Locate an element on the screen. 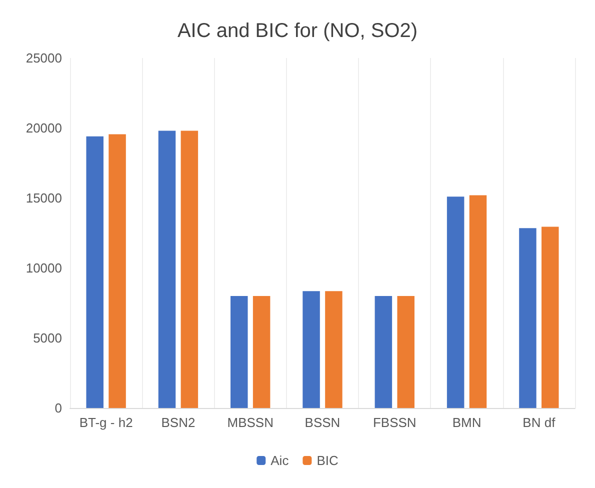 Image resolution: width=595 pixels, height=488 pixels. x-tick-label: MBSSN is located at coordinates (250, 422).